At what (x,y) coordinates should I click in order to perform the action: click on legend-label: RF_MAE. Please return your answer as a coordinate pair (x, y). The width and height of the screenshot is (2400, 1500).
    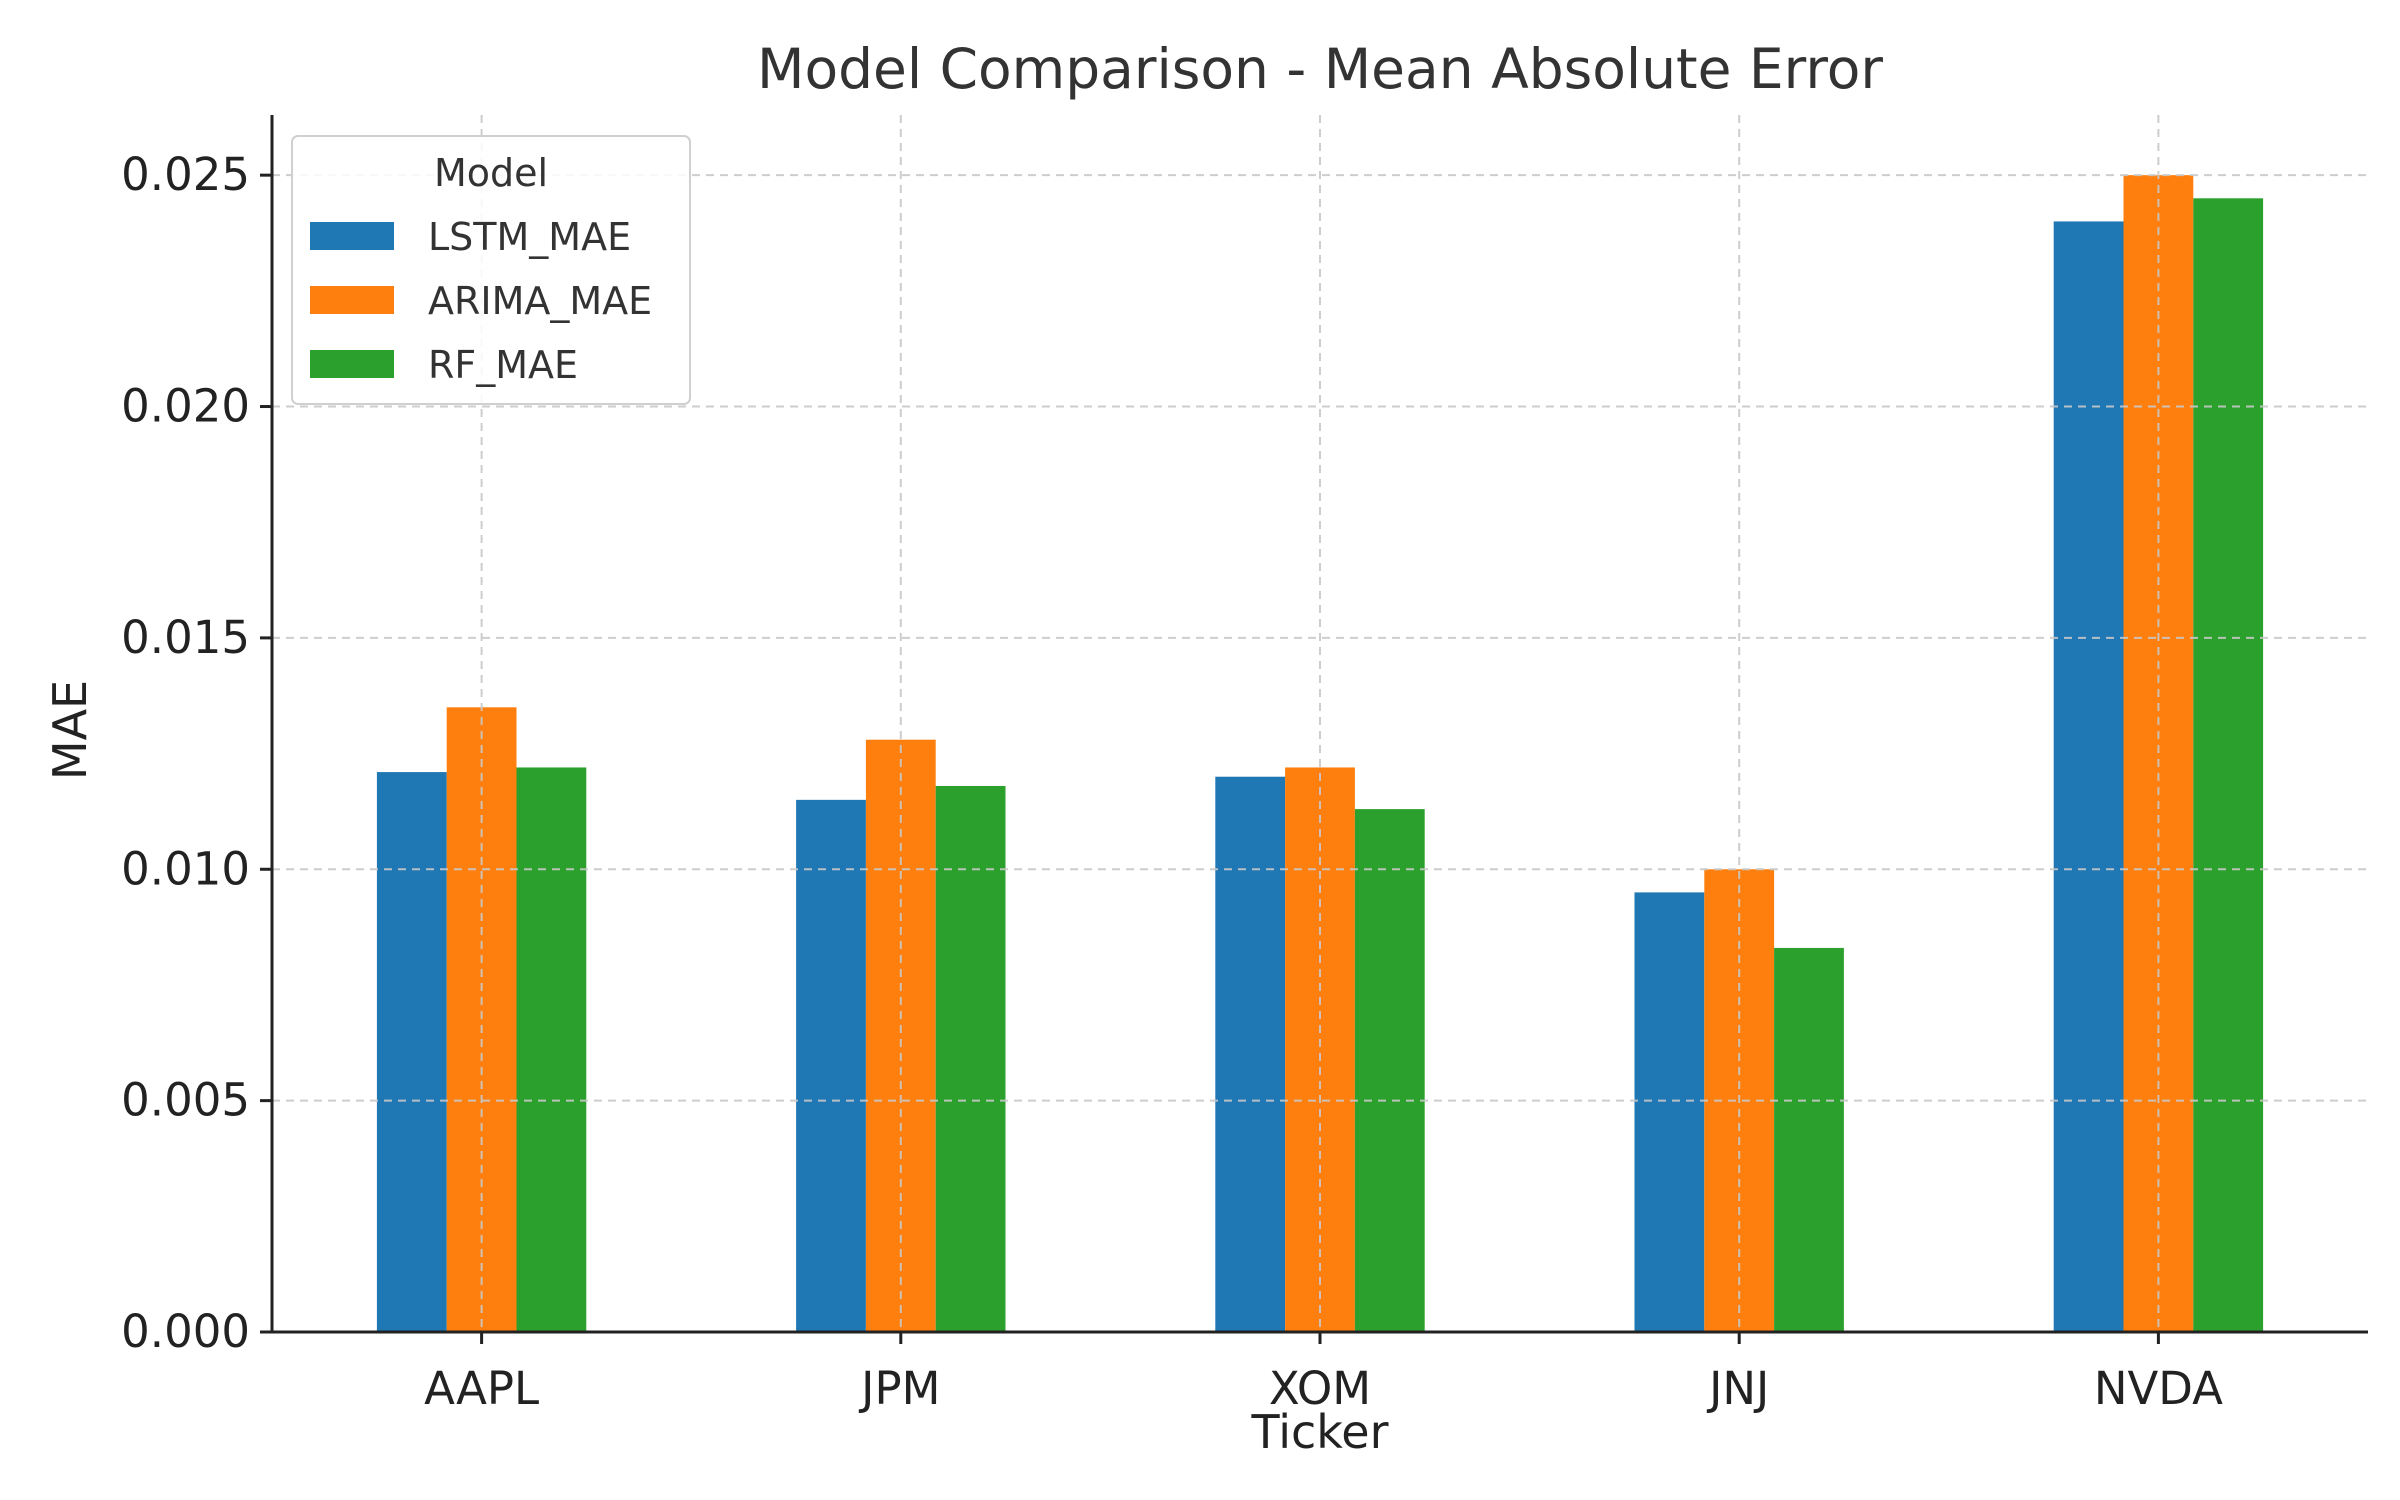
    Looking at the image, I should click on (503, 365).